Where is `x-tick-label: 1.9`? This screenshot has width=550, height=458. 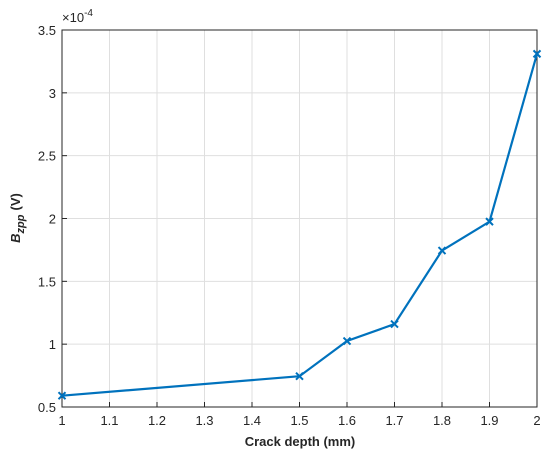 x-tick-label: 1.9 is located at coordinates (489, 420).